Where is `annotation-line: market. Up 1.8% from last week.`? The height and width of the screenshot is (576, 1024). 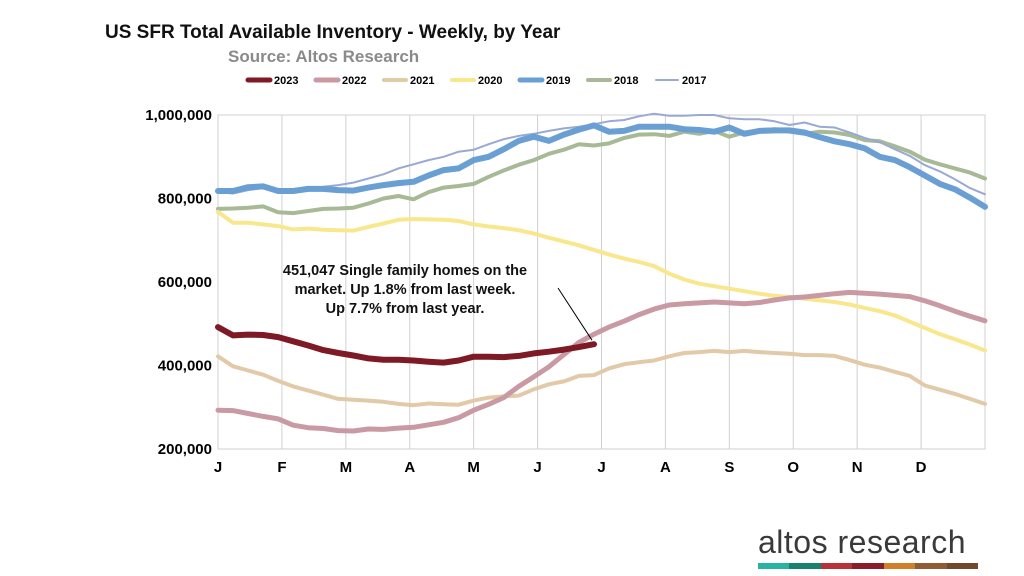 annotation-line: market. Up 1.8% from last week. is located at coordinates (405, 290).